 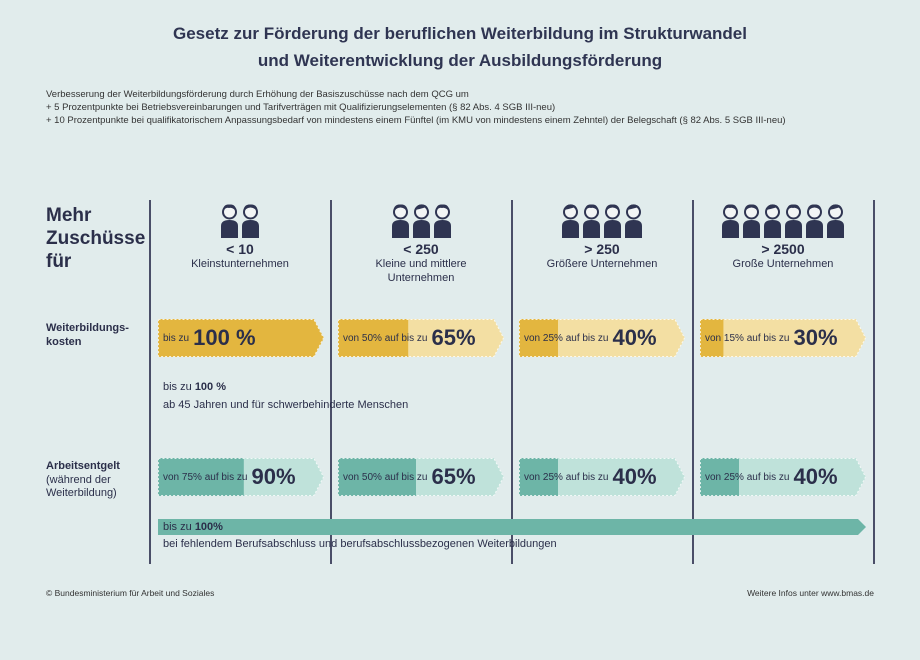 I want to click on footer-link: Weitere Infos unter www.bmas.de, so click(x=810, y=593).